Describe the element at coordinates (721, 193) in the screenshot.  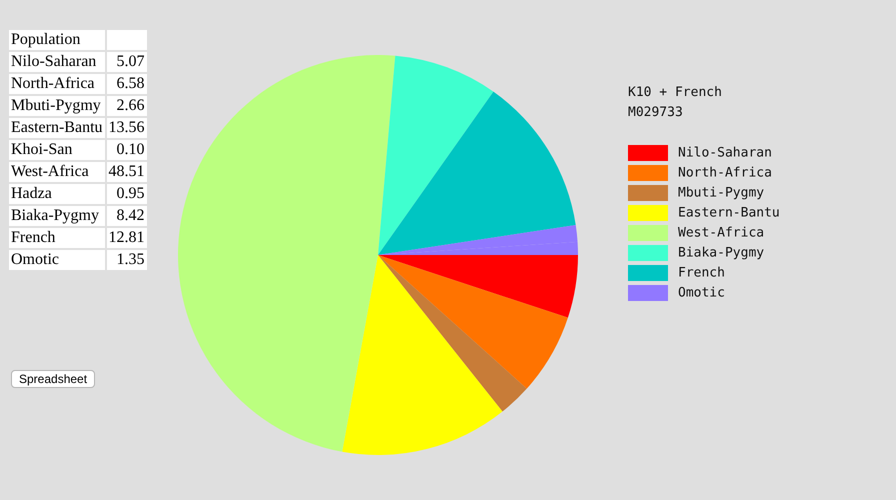
I see `legend-label: Mbuti-Pygmy` at that location.